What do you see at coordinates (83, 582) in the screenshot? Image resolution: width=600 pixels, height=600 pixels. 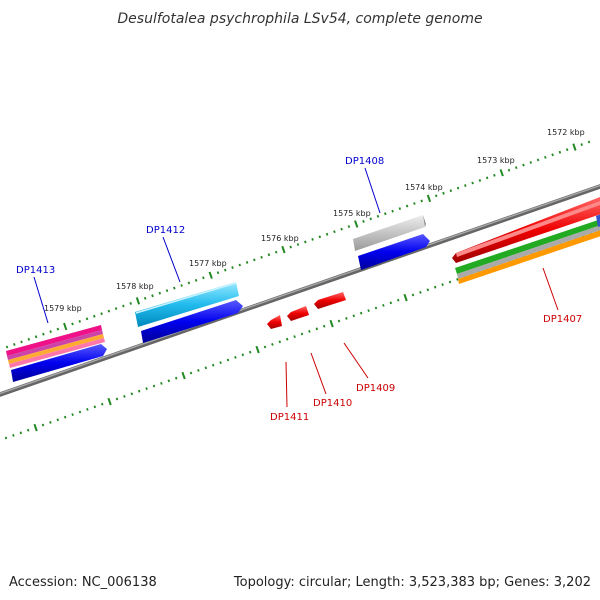 I see `accession-text: Accession: NC_006138` at bounding box center [83, 582].